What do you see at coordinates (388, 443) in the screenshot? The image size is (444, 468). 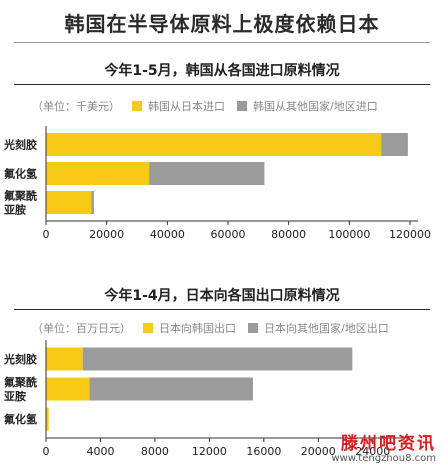 I see `watermark-brand: 滕州吧资讯` at bounding box center [388, 443].